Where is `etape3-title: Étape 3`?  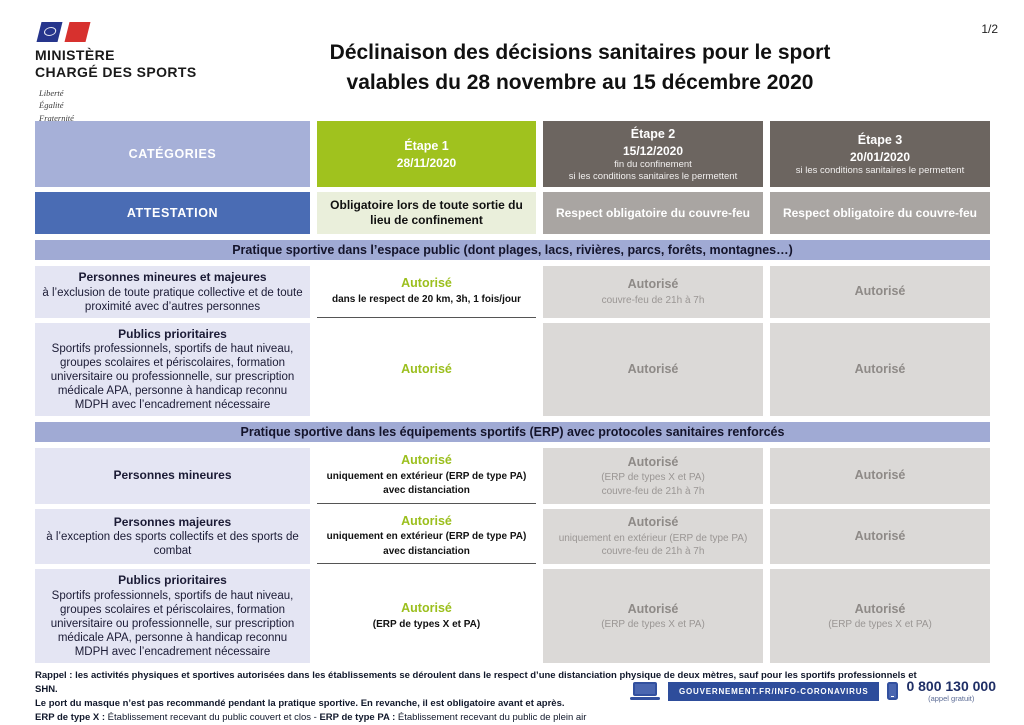
etape3-title: Étape 3 is located at coordinates (880, 139).